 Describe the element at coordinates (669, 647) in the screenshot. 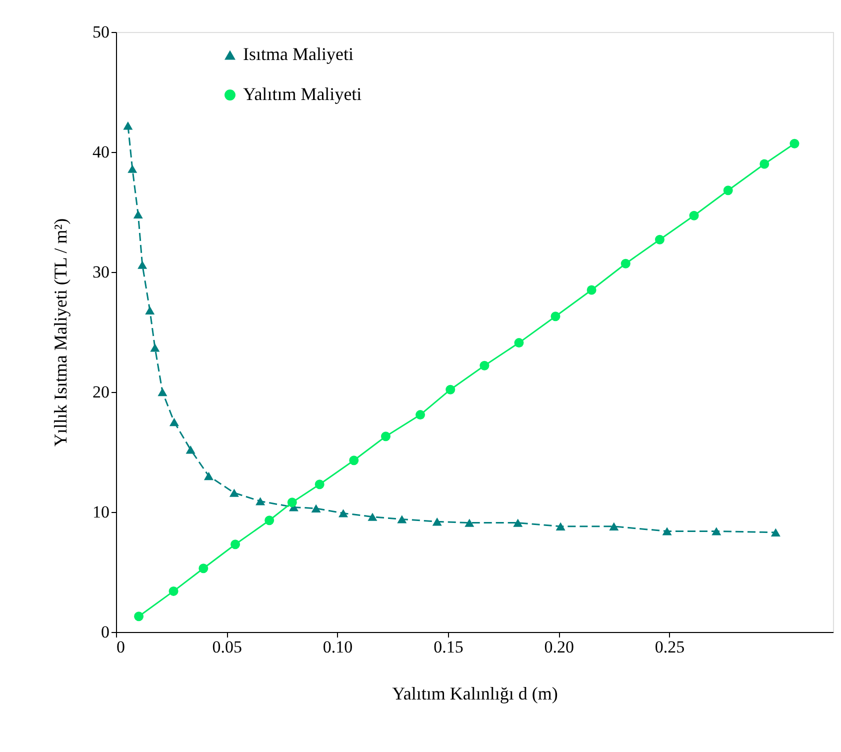

I see `x-tick-label: 0.25` at that location.